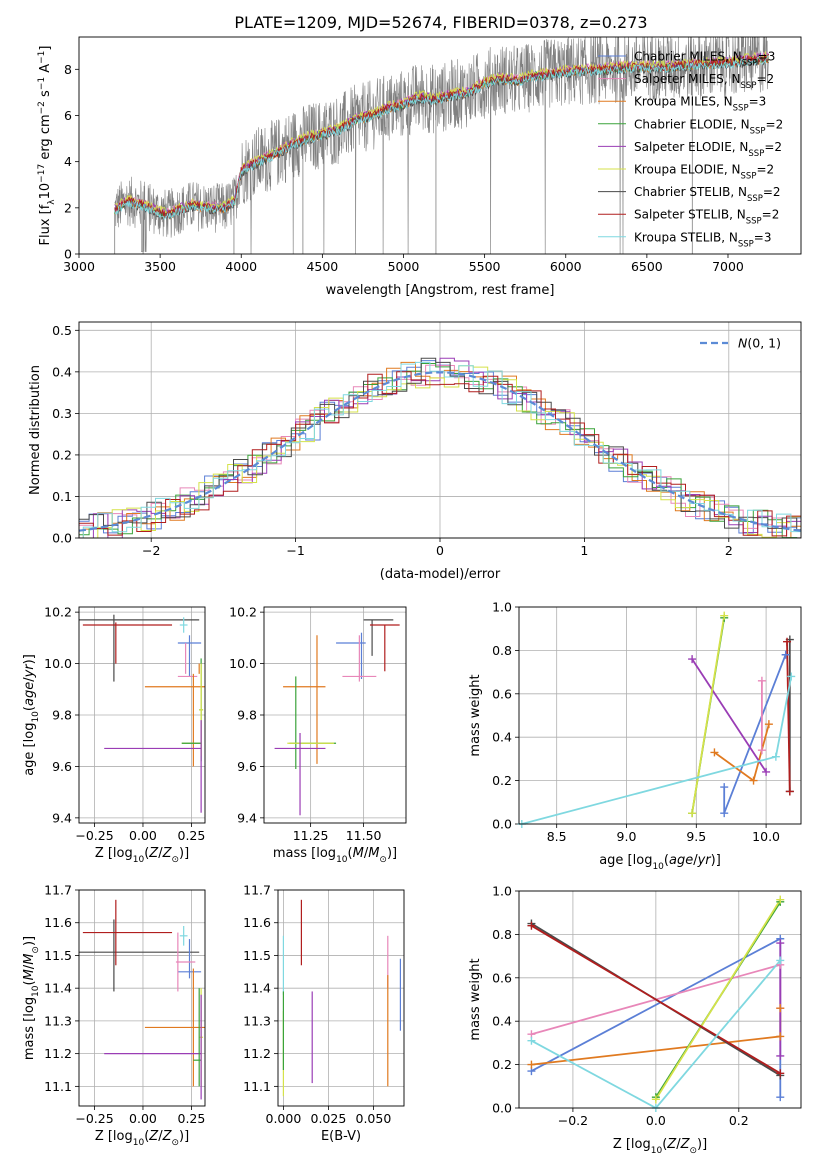  What do you see at coordinates (29, 982) in the screenshot?
I see `label-part: (` at bounding box center [29, 982].